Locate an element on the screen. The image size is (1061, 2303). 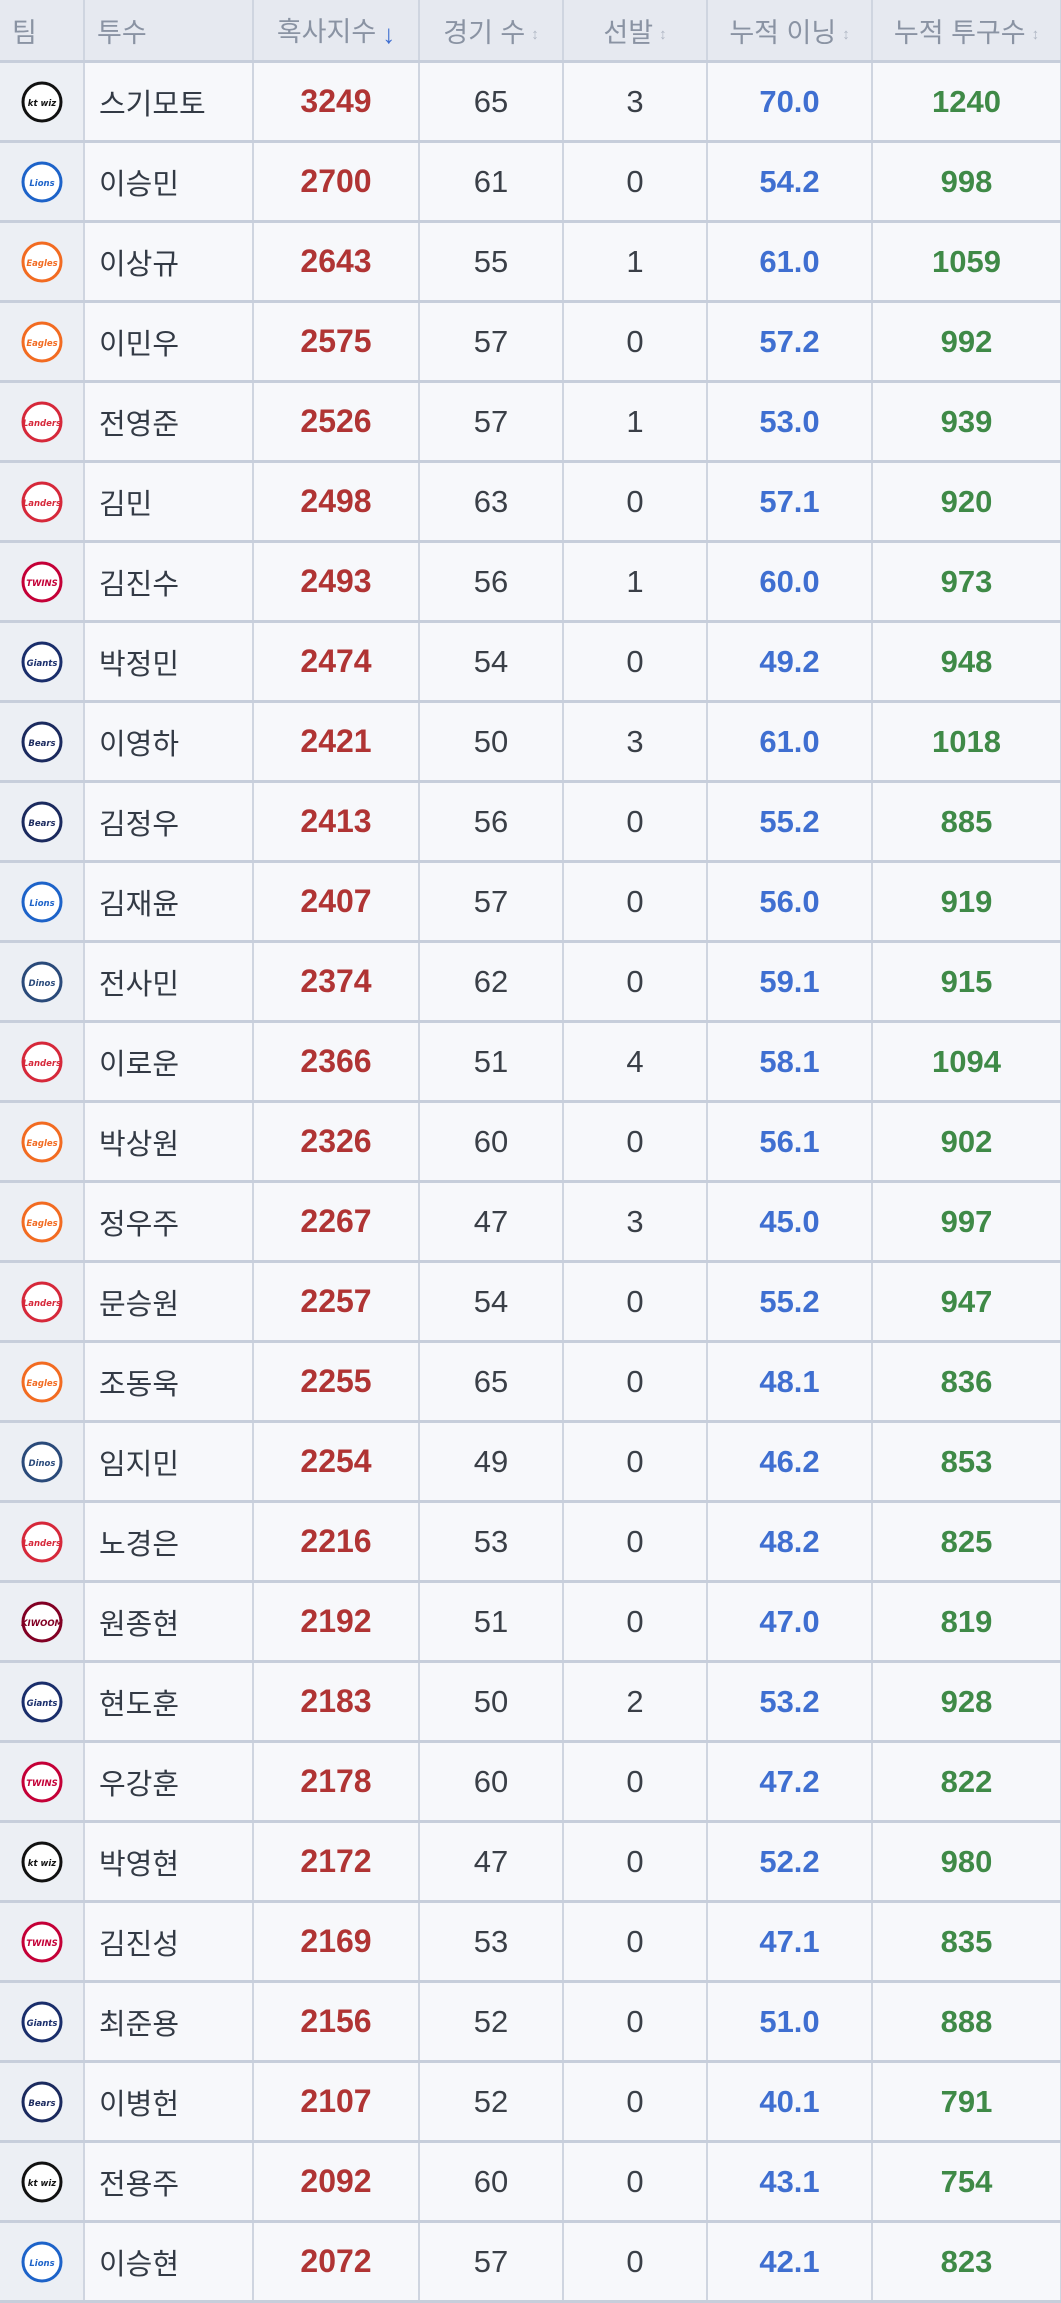
ktwiz-logo-icon: kt wiz is located at coordinates (41, 1861).